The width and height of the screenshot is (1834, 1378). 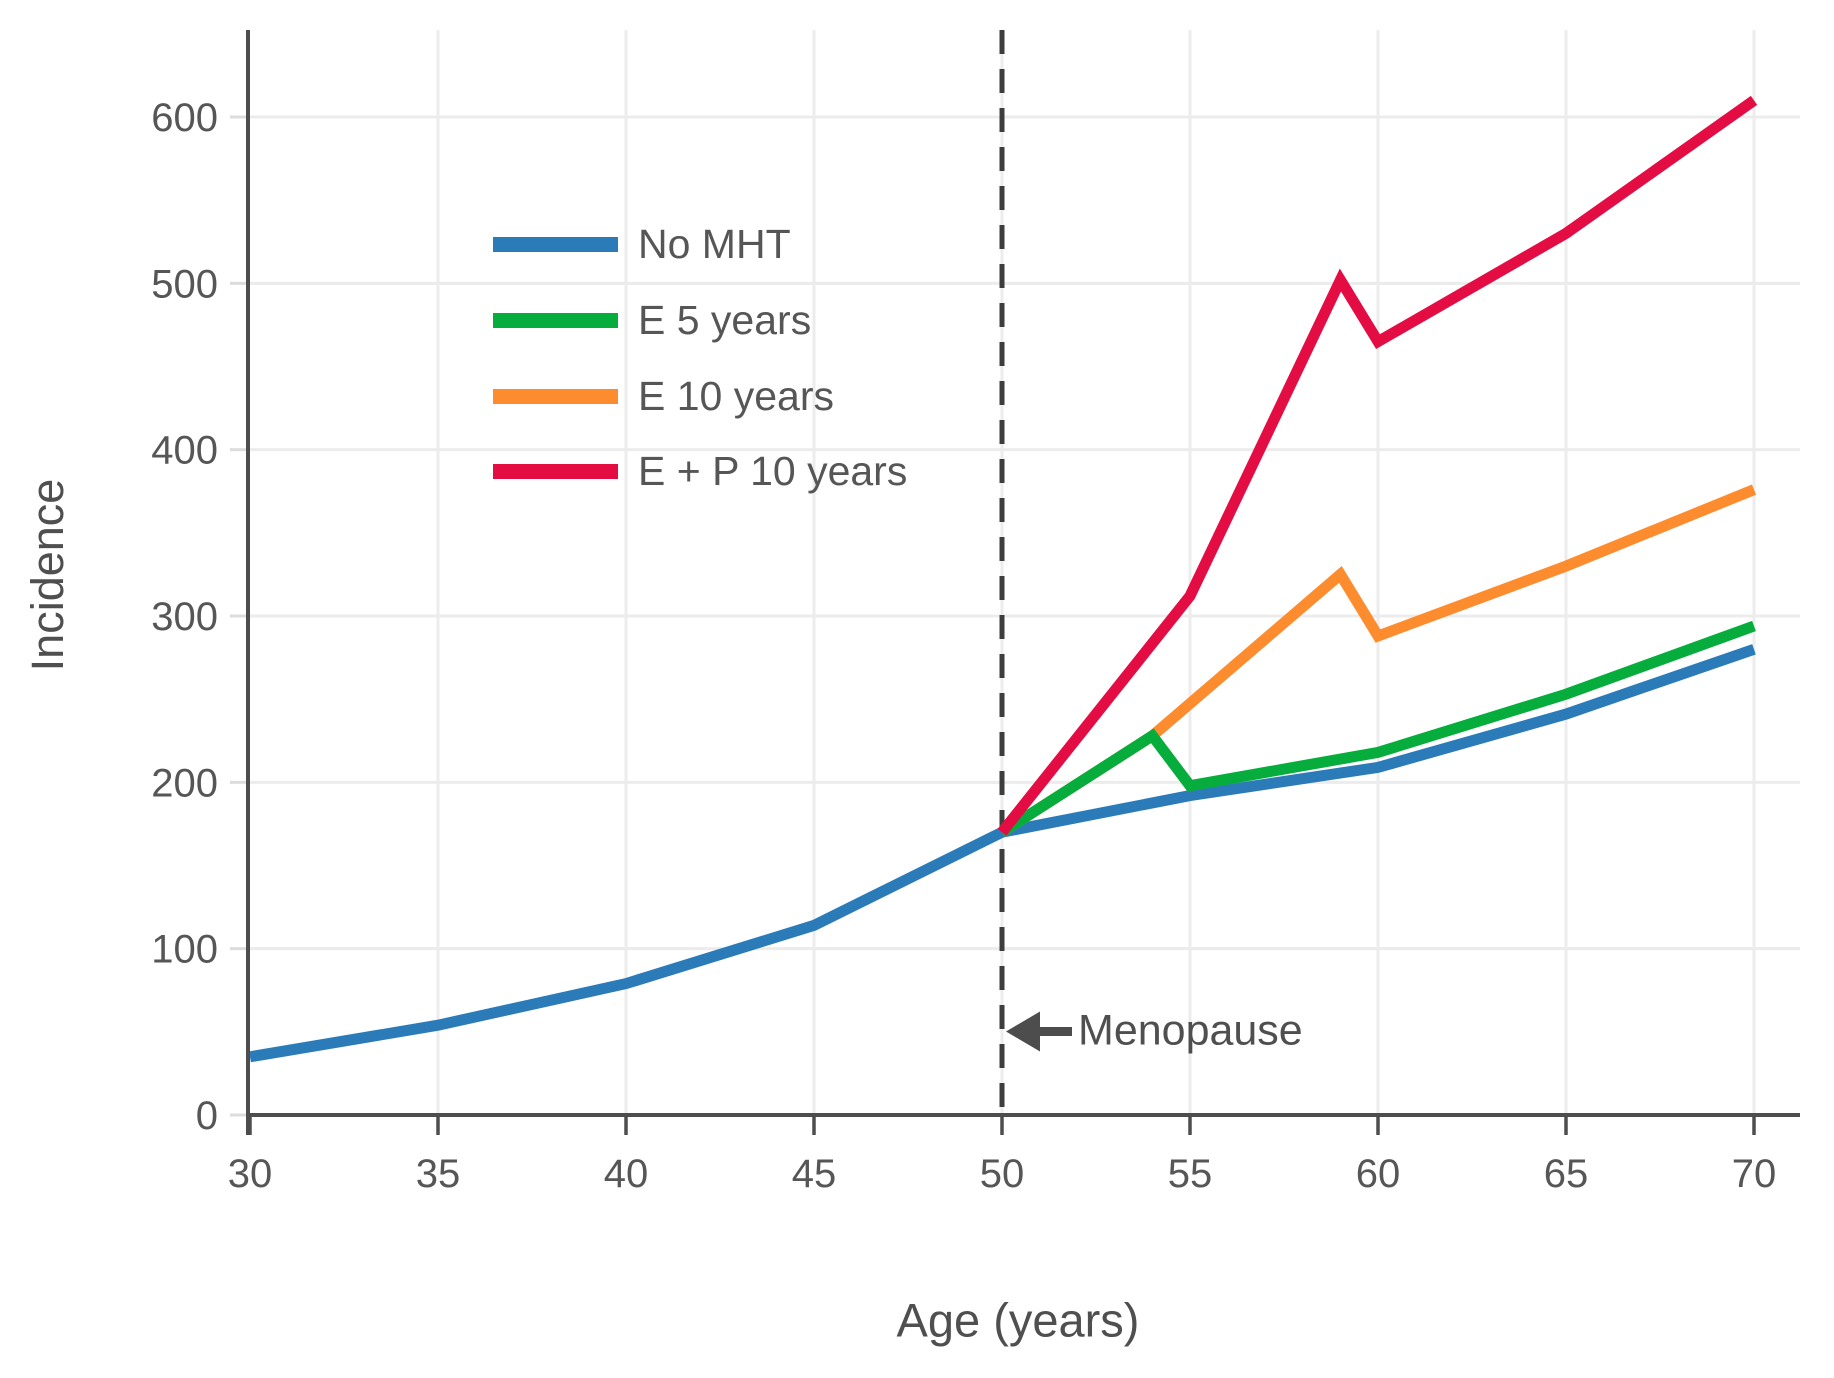 What do you see at coordinates (736, 395) in the screenshot?
I see `legend-label-e-10-years: E 10 years` at bounding box center [736, 395].